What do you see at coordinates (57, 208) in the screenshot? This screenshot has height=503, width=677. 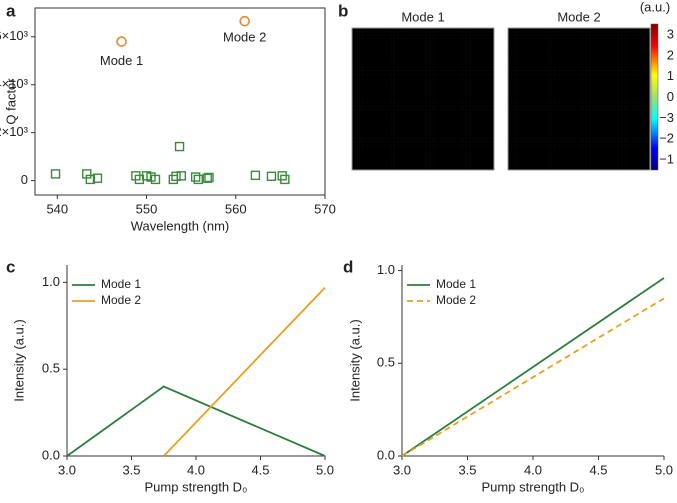 I see `x-tick-label: 540` at bounding box center [57, 208].